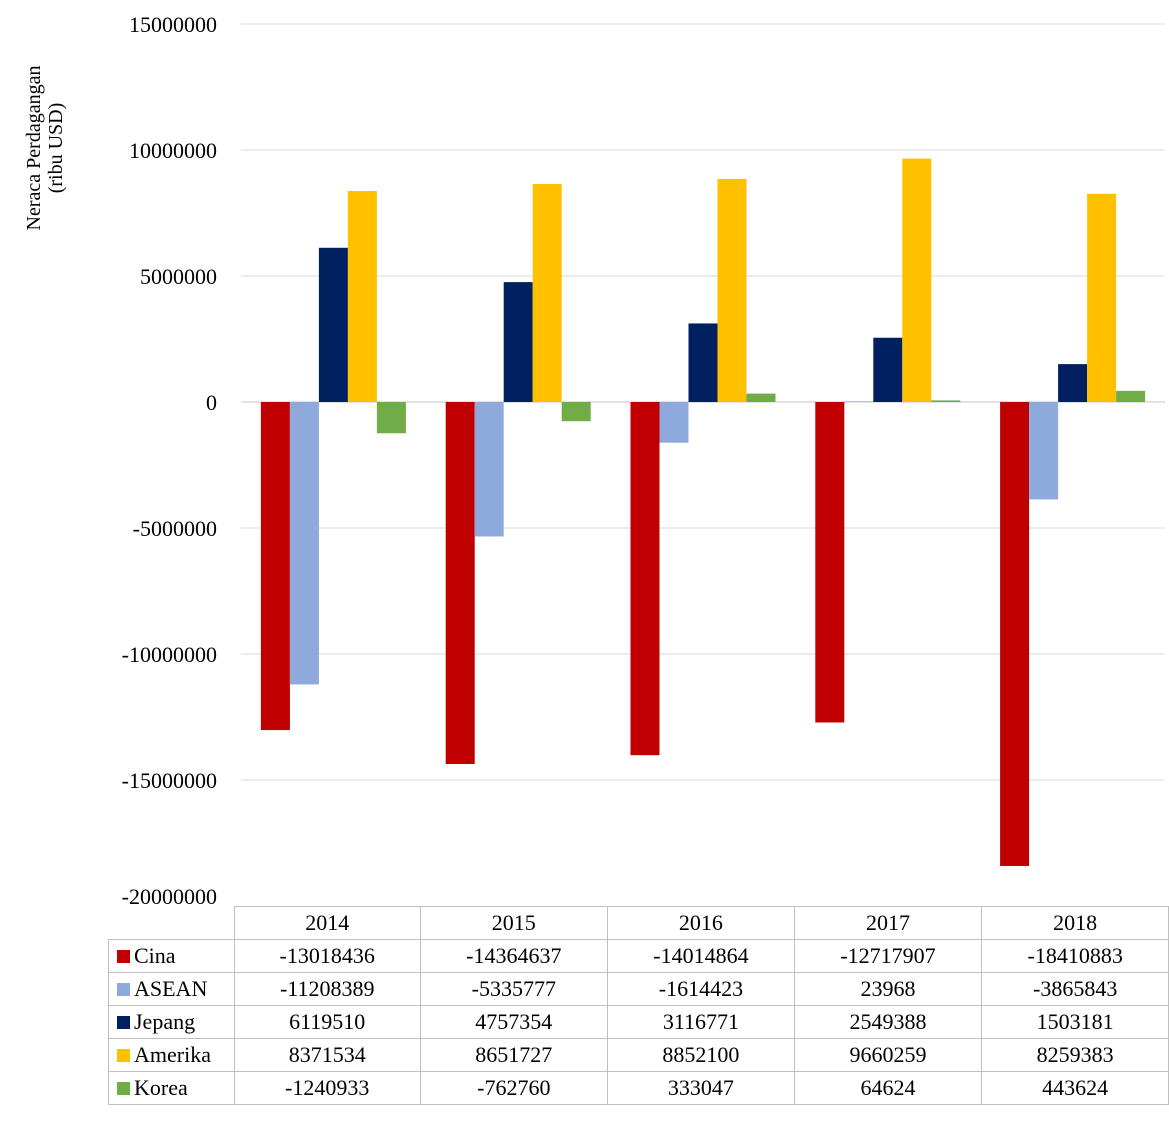 Image resolution: width=1169 pixels, height=1131 pixels. What do you see at coordinates (1015, 634) in the screenshot?
I see `bar-cina-2018` at bounding box center [1015, 634].